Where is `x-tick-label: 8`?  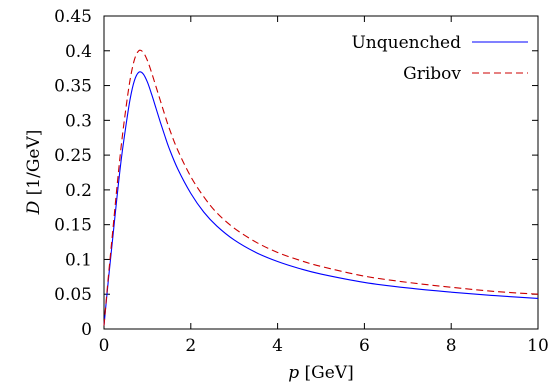 x-tick-label: 8 is located at coordinates (451, 346).